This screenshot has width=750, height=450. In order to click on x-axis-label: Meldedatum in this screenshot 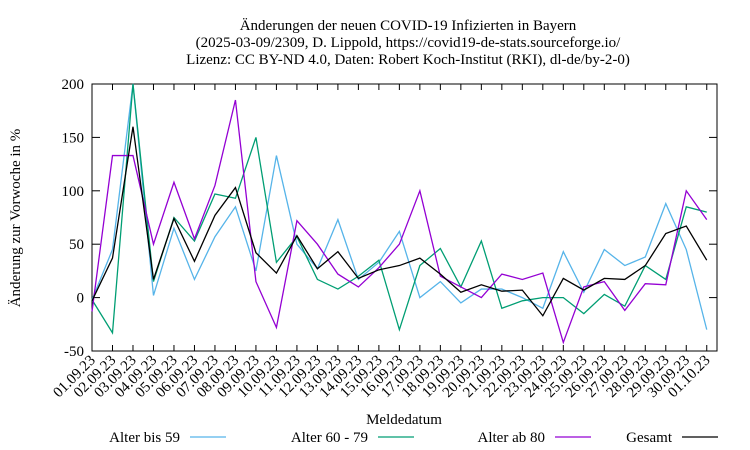, I will do `click(404, 420)`.